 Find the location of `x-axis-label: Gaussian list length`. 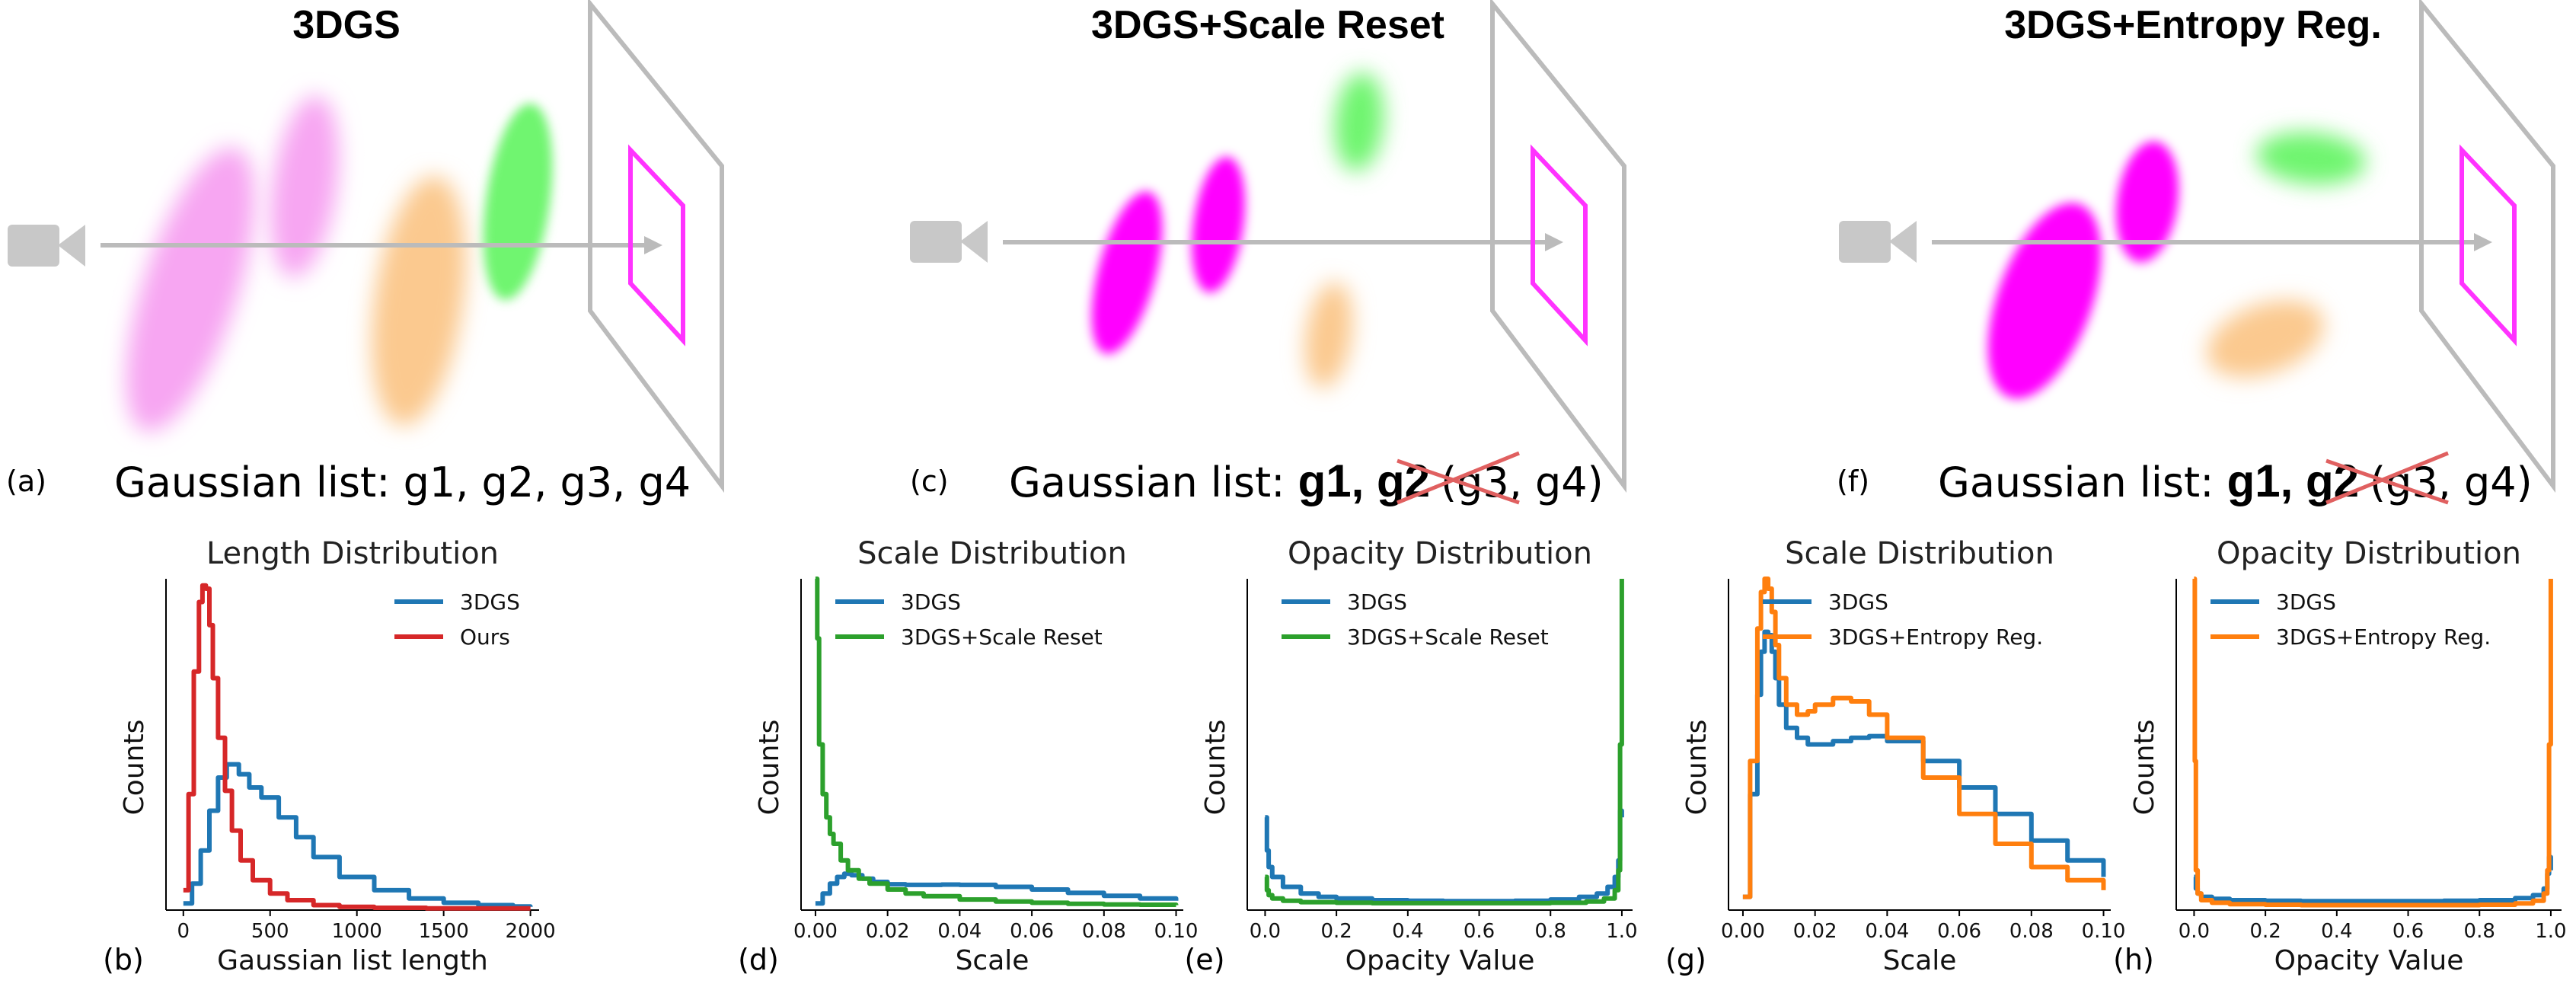

x-axis-label: Gaussian list length is located at coordinates (352, 960).